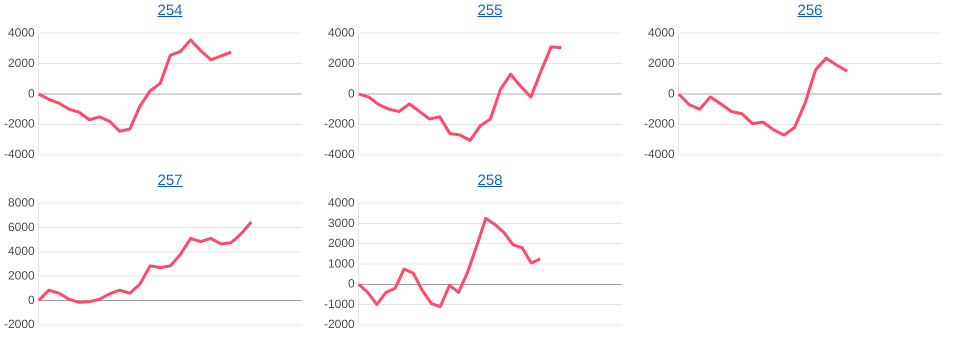 The width and height of the screenshot is (959, 340). I want to click on chart-title: 255, so click(490, 10).